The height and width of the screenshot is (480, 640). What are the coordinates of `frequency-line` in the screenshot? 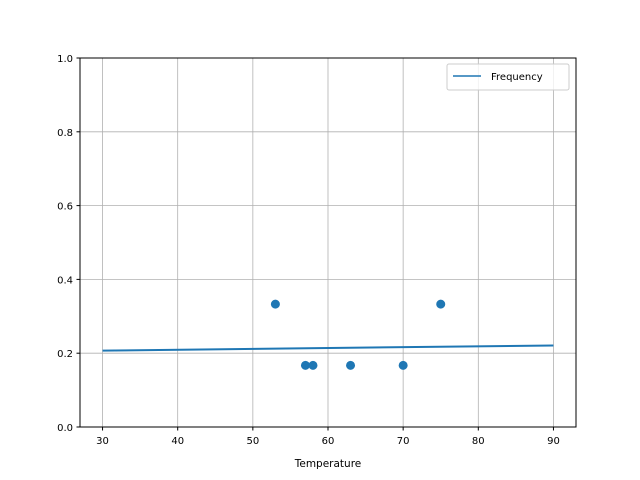 It's located at (328, 348).